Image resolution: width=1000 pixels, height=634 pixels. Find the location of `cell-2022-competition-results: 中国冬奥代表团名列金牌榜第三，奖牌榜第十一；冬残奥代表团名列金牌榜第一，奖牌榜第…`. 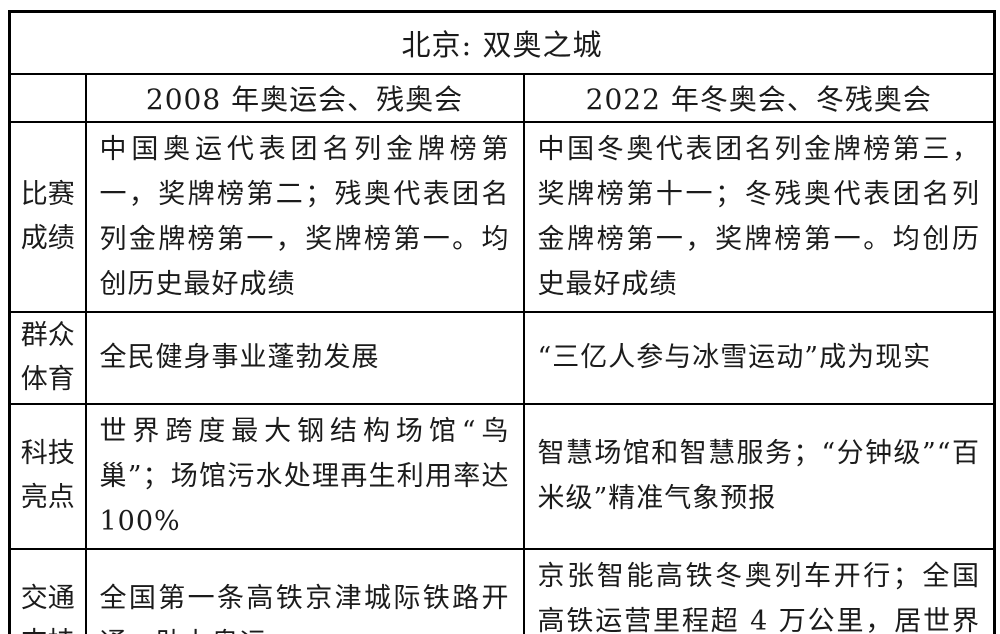

cell-2022-competition-results: 中国冬奥代表团名列金牌榜第三，奖牌榜第十一；冬残奥代表团名列金牌榜第一，奖牌榜第… is located at coordinates (759, 216).